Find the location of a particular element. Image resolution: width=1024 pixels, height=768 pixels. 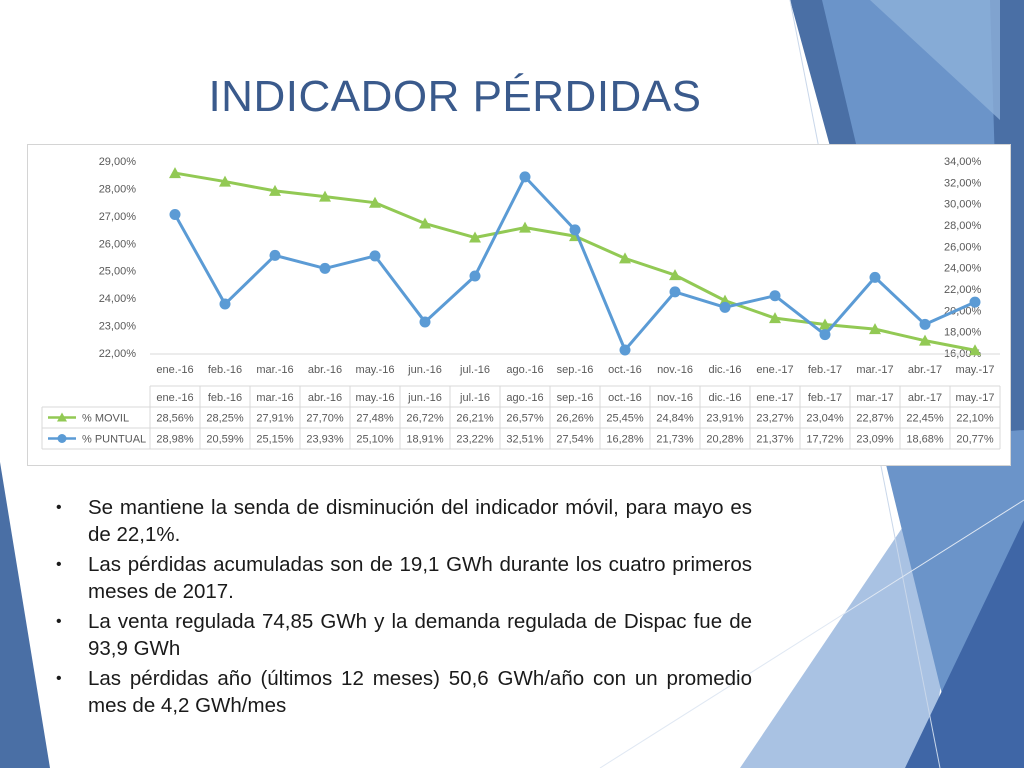

y-right-tick-label: 24,00% is located at coordinates (963, 269).